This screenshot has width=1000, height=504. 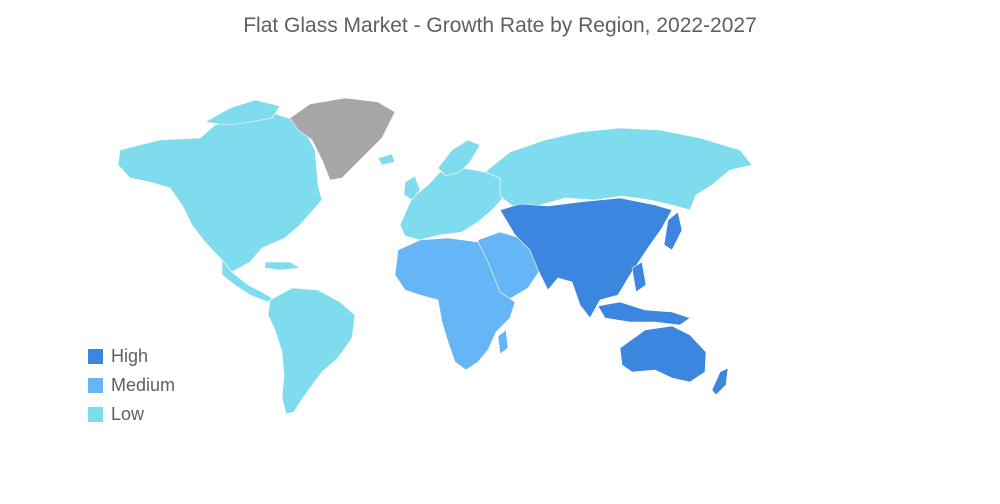 I want to click on region-africa, so click(x=455, y=304).